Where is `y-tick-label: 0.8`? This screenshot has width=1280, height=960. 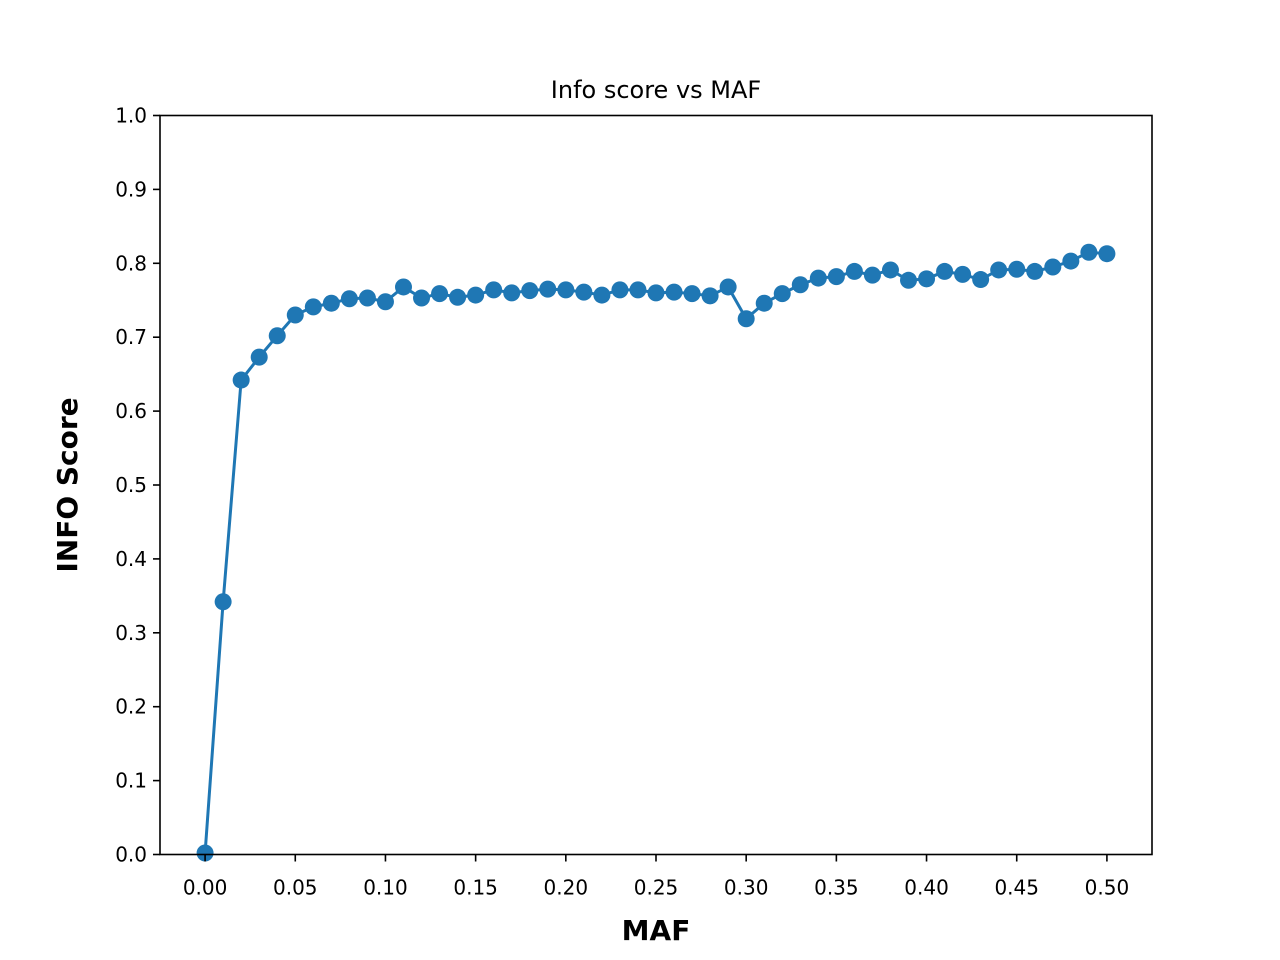
y-tick-label: 0.8 is located at coordinates (131, 263).